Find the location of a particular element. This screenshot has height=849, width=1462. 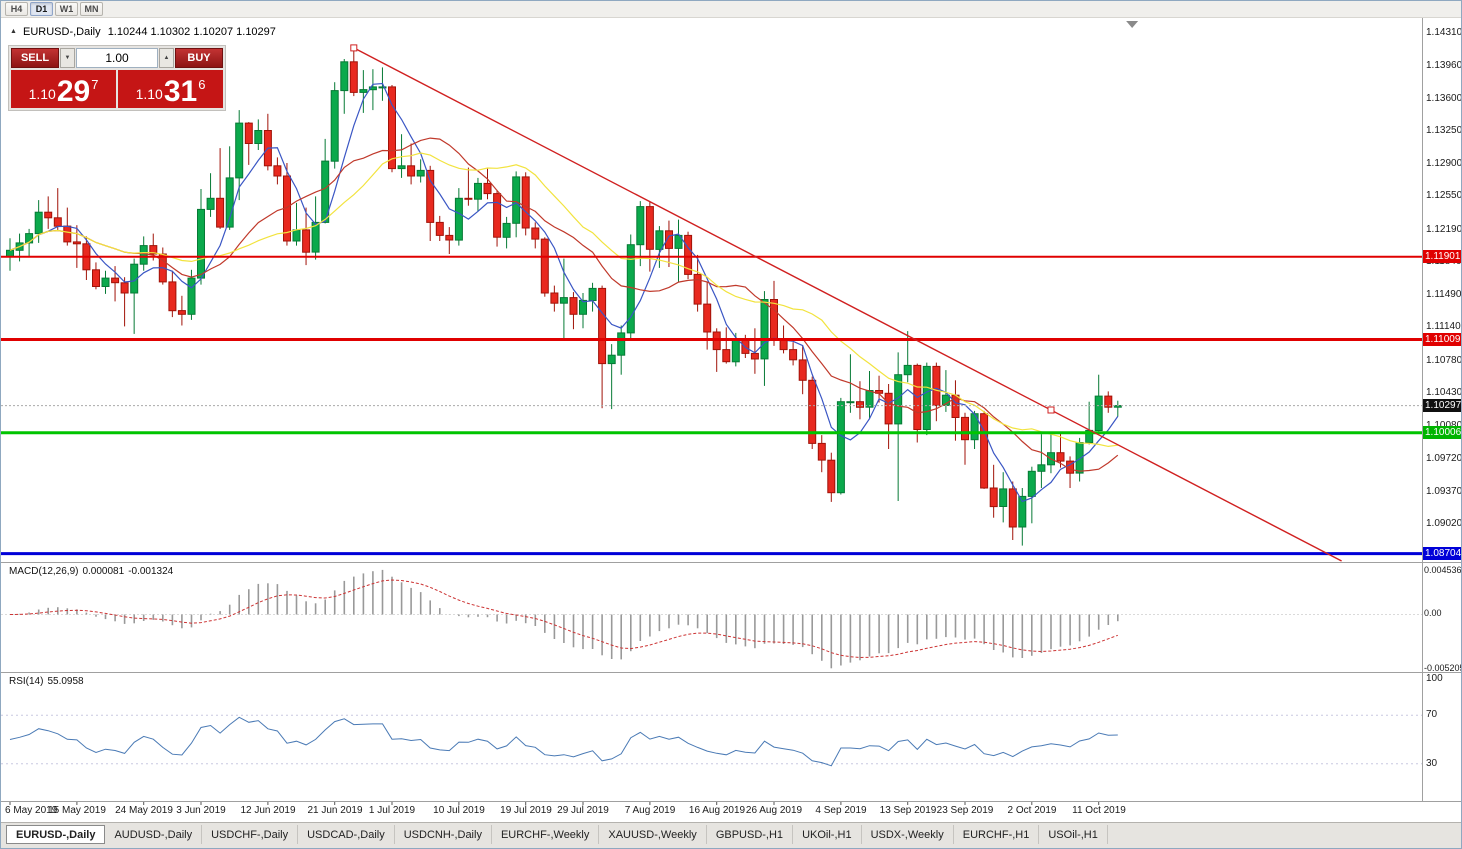

date-axis-label: 24 May 2019 is located at coordinates (144, 810).